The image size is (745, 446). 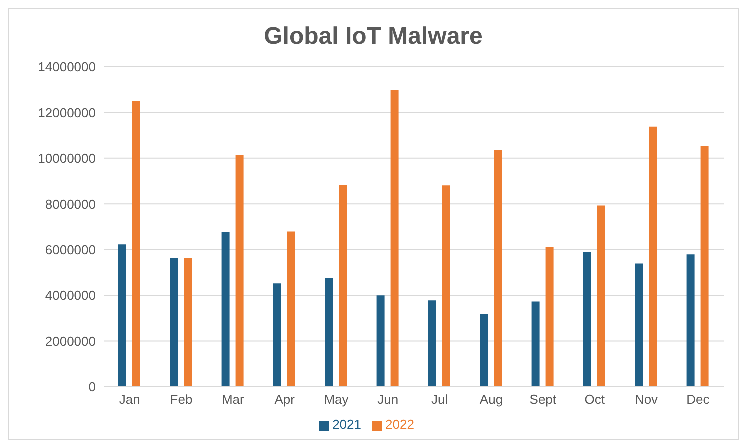 What do you see at coordinates (337, 400) in the screenshot?
I see `x-tick-label: May` at bounding box center [337, 400].